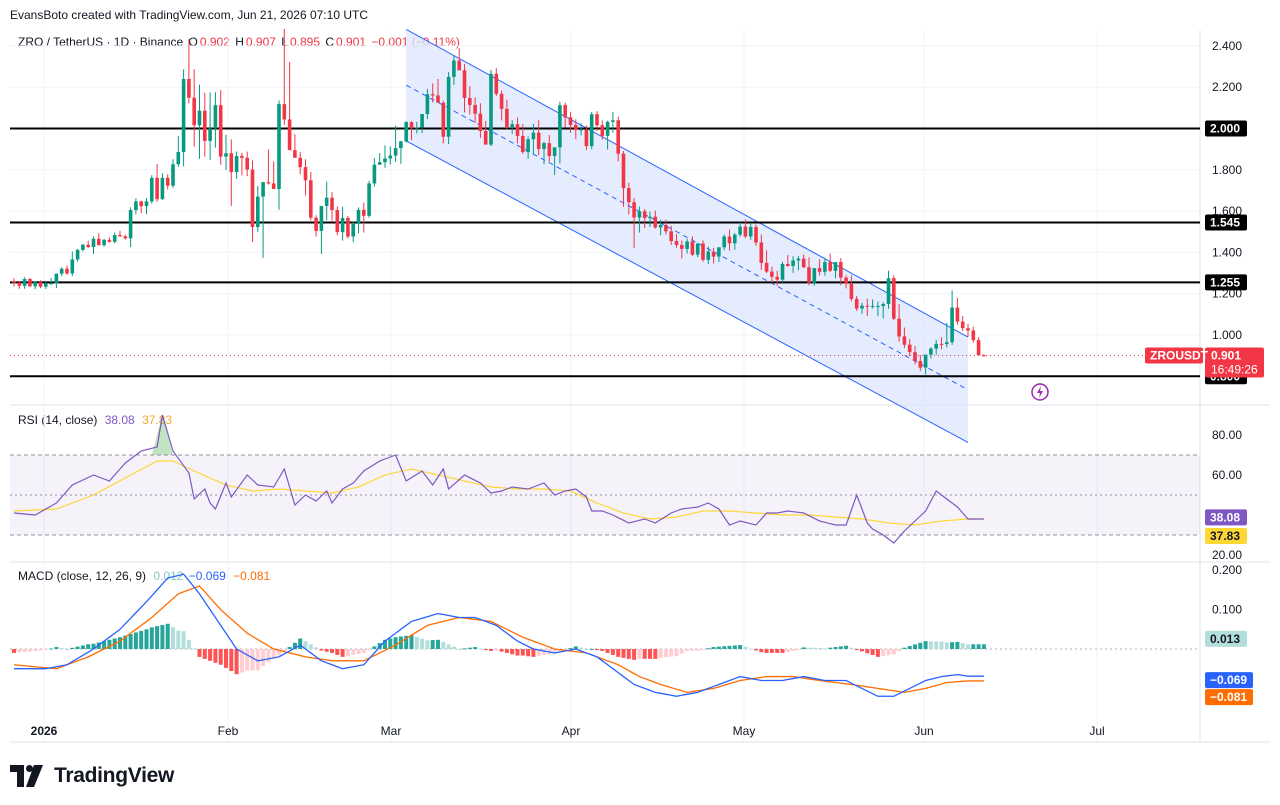 The image size is (1280, 805). Describe the element at coordinates (1226, 638) in the screenshot. I see `macd-hist-tag: 0.013` at that location.